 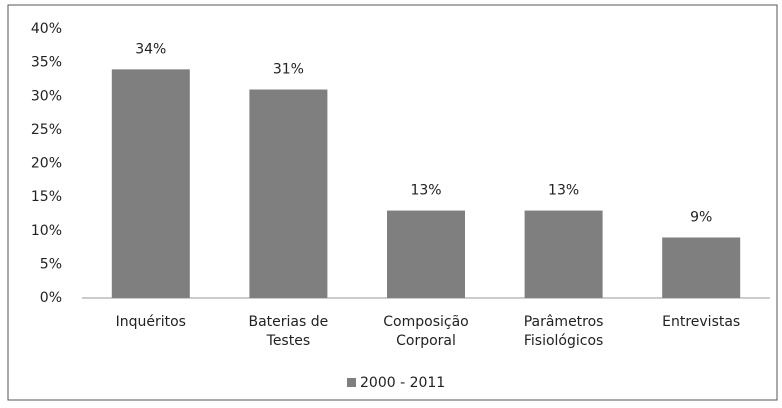 What do you see at coordinates (288, 70) in the screenshot?
I see `value-label: 31%` at bounding box center [288, 70].